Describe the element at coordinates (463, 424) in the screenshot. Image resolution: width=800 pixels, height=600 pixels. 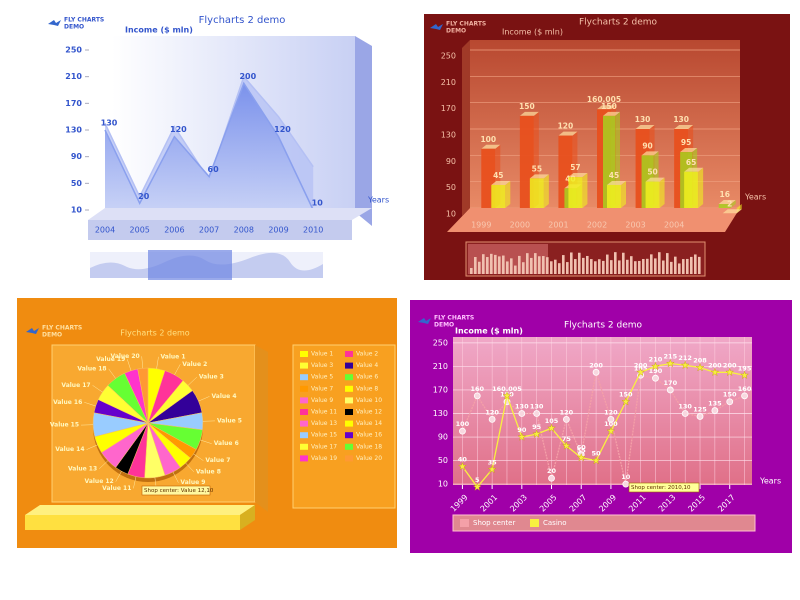
I see `data-label: 100` at that location.